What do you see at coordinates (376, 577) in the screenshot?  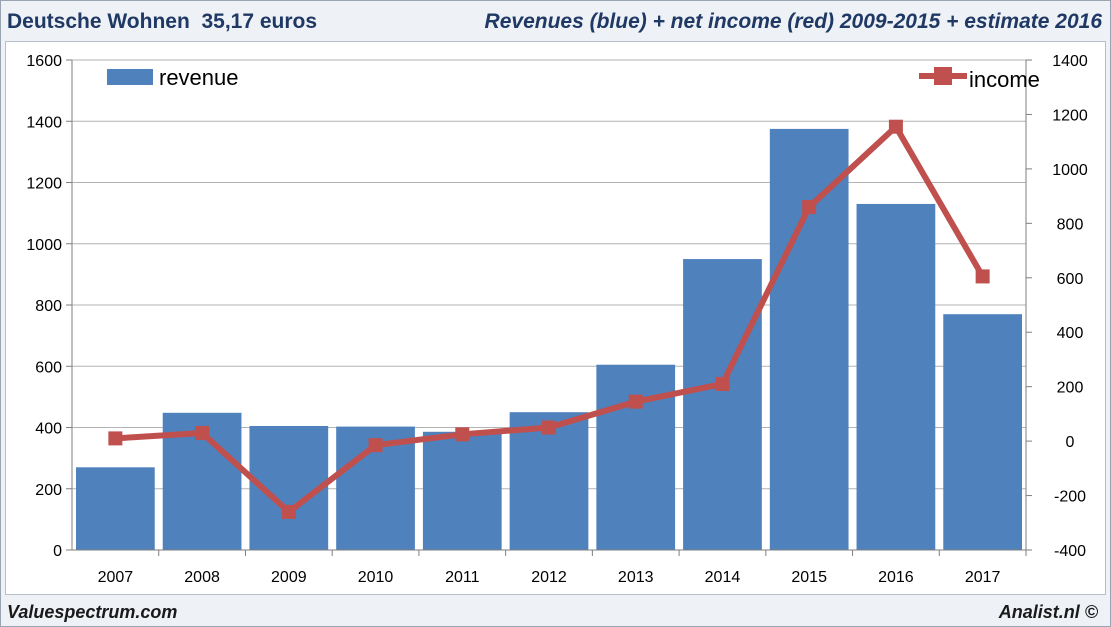 I see `x-tick-label: 2010` at bounding box center [376, 577].